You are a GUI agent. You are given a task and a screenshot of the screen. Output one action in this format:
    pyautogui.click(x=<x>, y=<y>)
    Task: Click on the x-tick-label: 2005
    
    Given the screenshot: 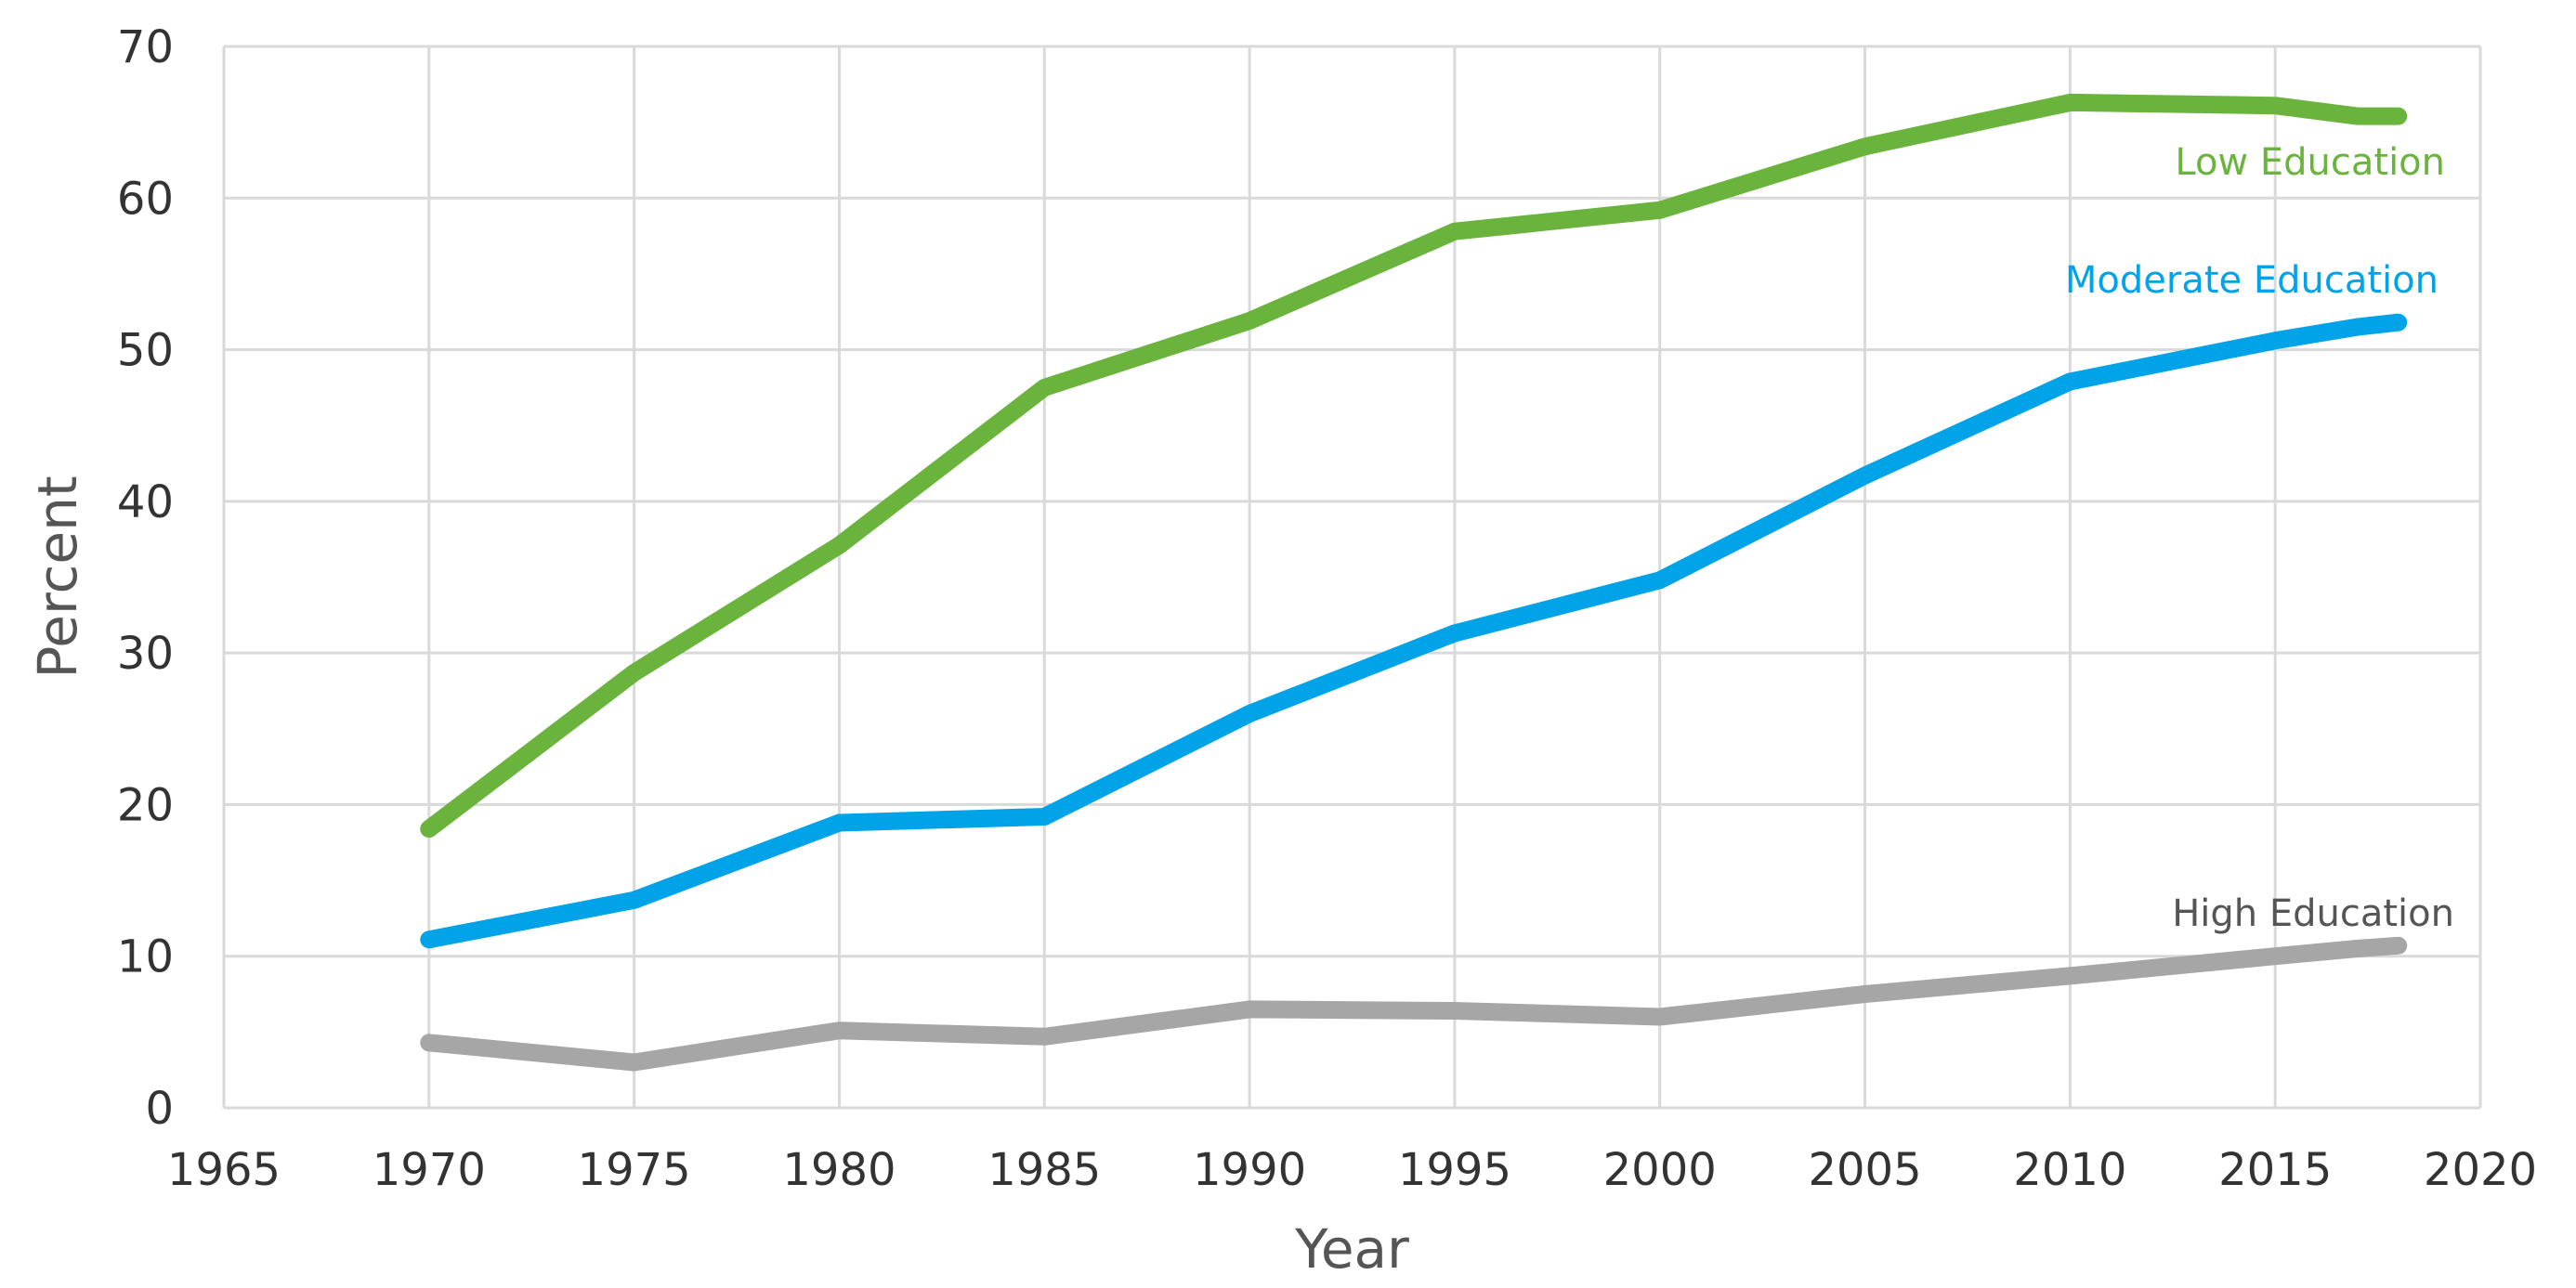 What is the action you would take?
    pyautogui.click(x=1864, y=1170)
    